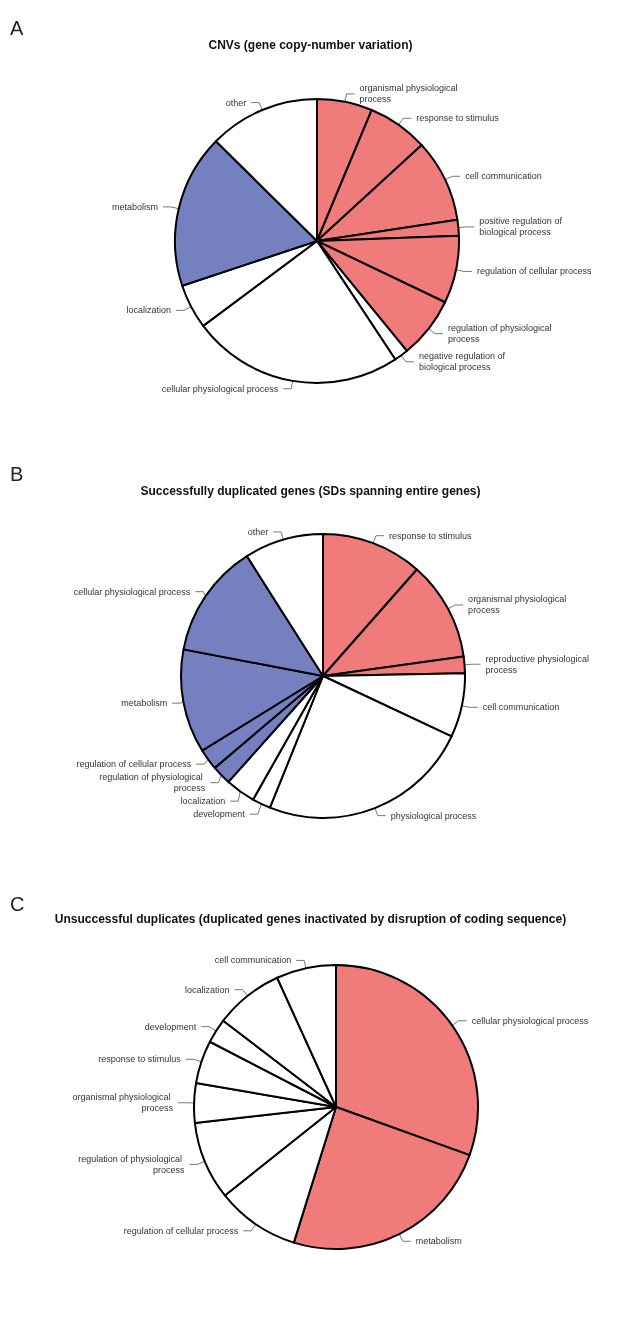 The width and height of the screenshot is (621, 1340). What do you see at coordinates (17, 904) in the screenshot?
I see `text: C` at bounding box center [17, 904].